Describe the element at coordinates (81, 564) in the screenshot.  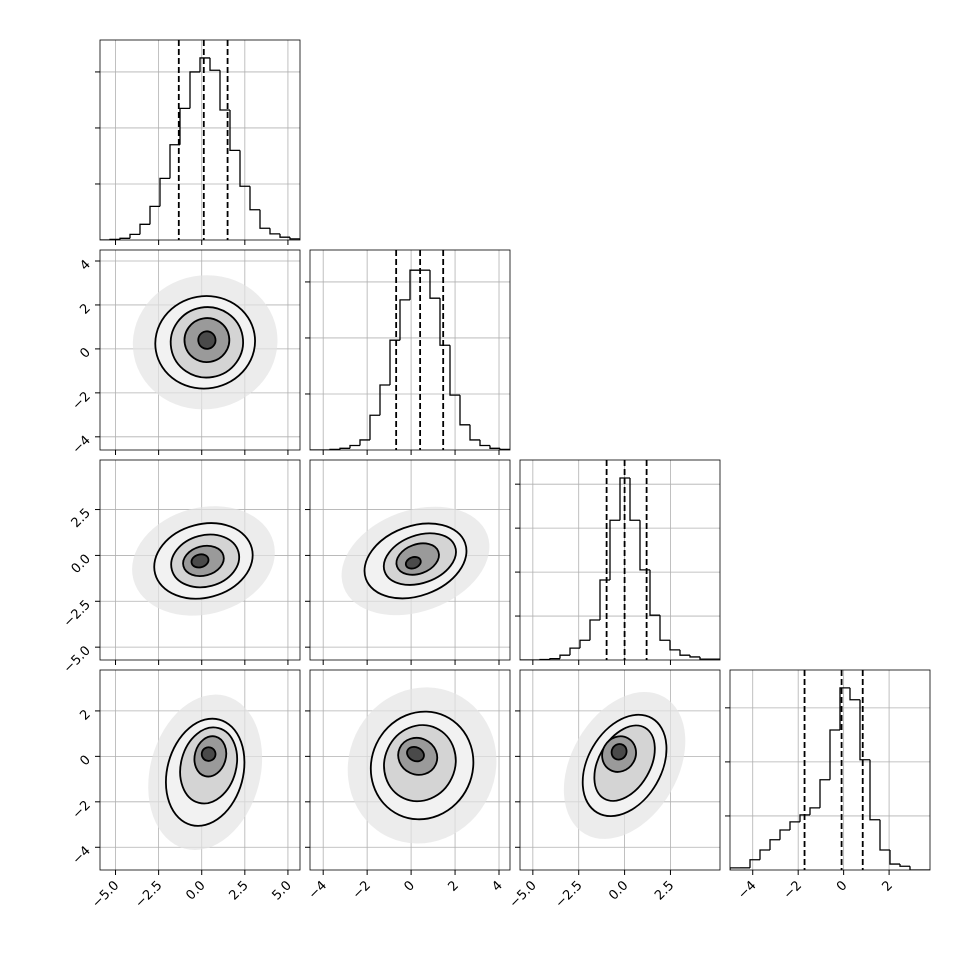
I see `y-tick-label: 0.0` at that location.